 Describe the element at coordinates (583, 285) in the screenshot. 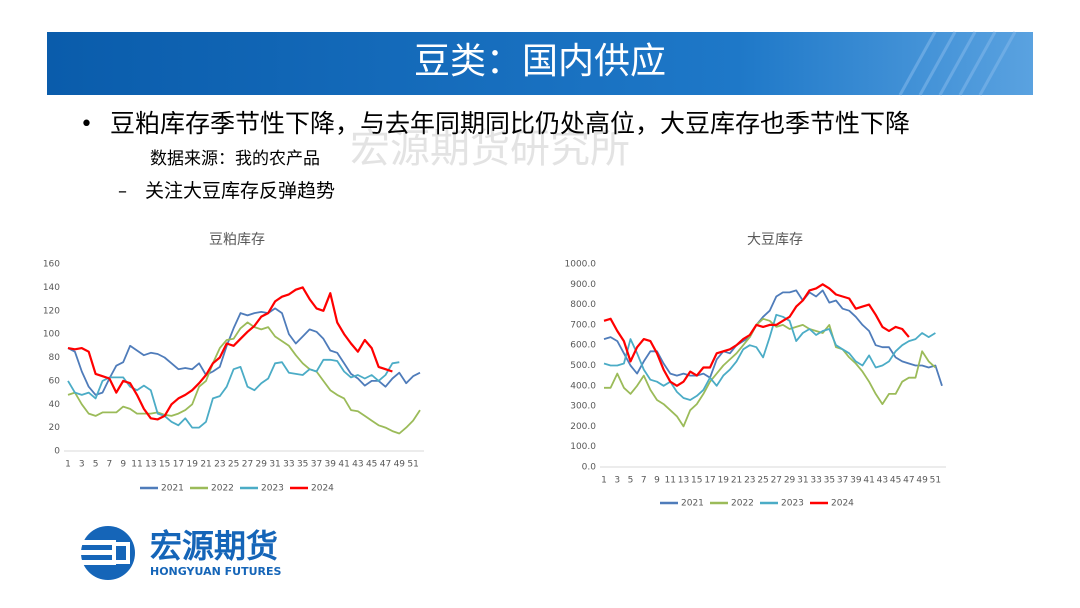

I see `y-tick-label: 900.0` at that location.